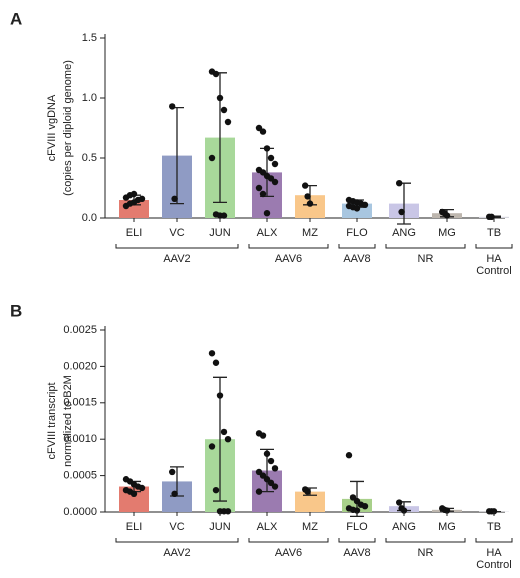  I want to click on y-axis-label: (copies per diploid genome), so click(68, 128).